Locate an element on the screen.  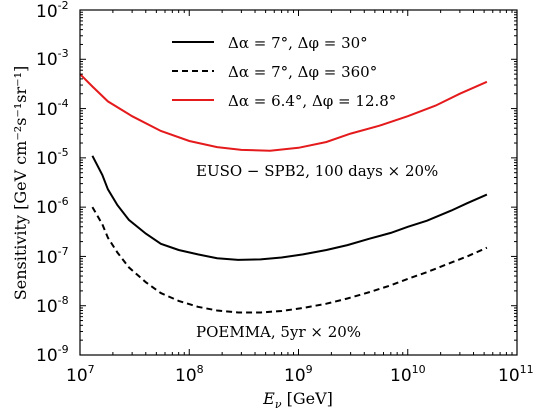
x-tick-label-1e7: 10⁷ is located at coordinates (80, 374).